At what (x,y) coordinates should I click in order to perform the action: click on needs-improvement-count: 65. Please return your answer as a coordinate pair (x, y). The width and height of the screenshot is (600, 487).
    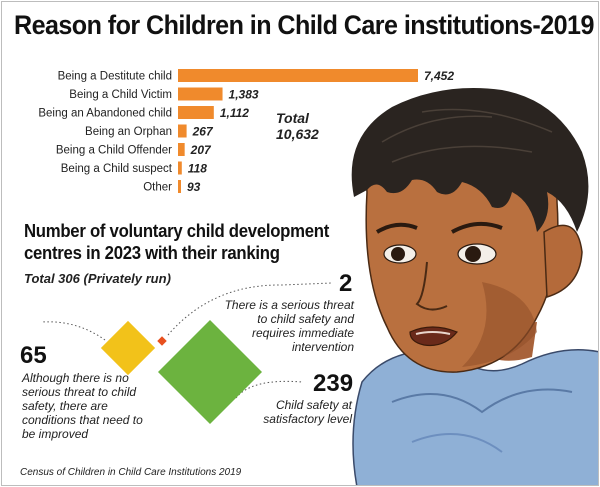
    Looking at the image, I should click on (33, 355).